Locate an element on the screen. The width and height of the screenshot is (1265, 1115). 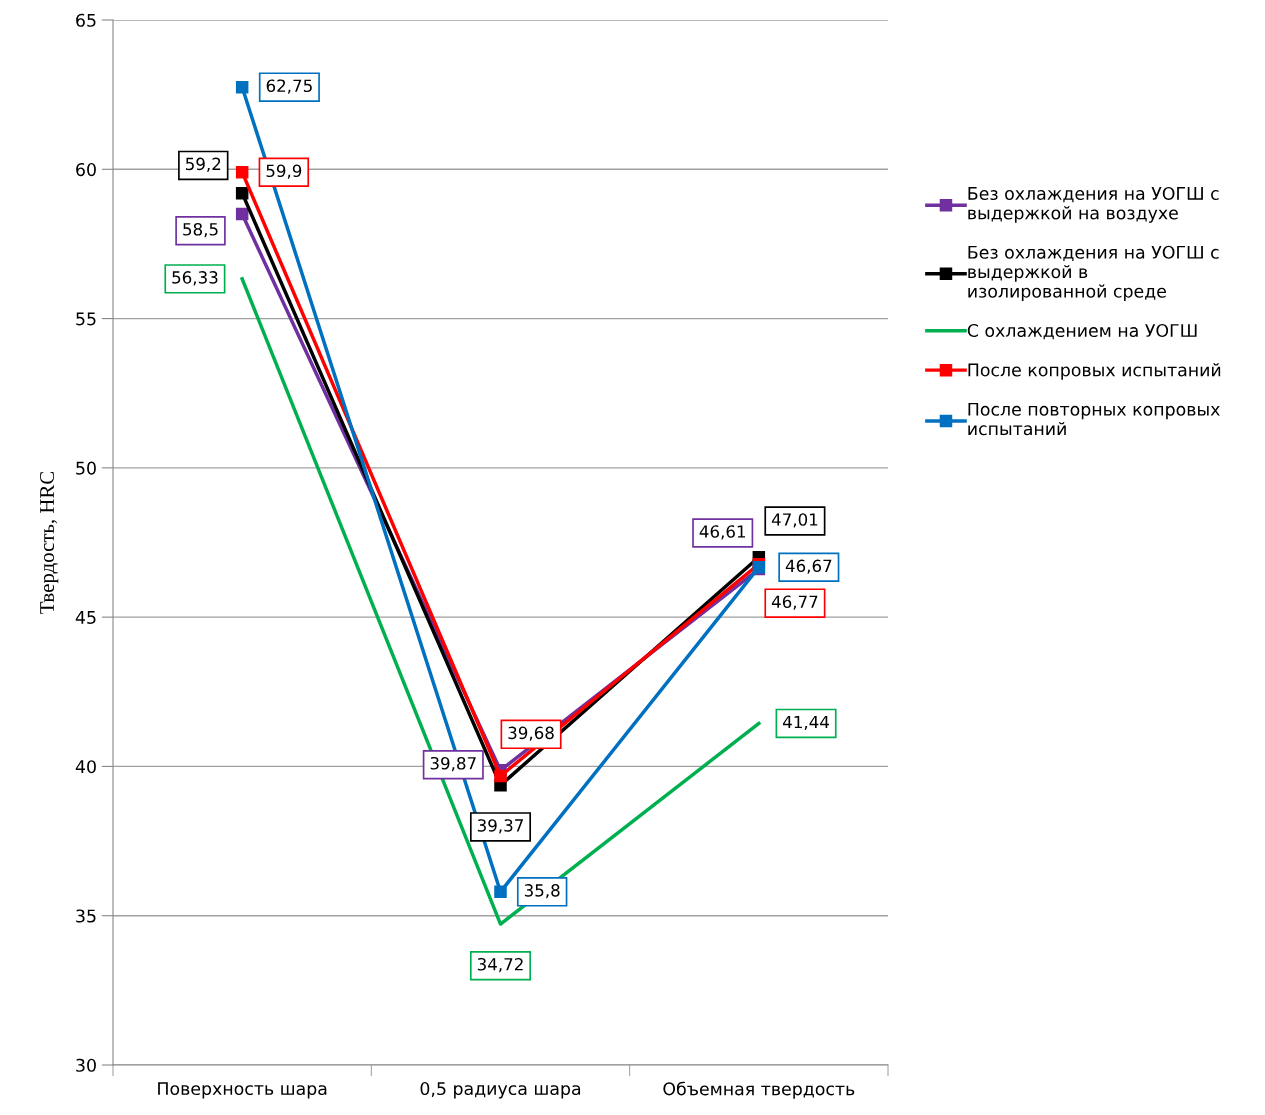
data-label: 46,77 is located at coordinates (794, 602).